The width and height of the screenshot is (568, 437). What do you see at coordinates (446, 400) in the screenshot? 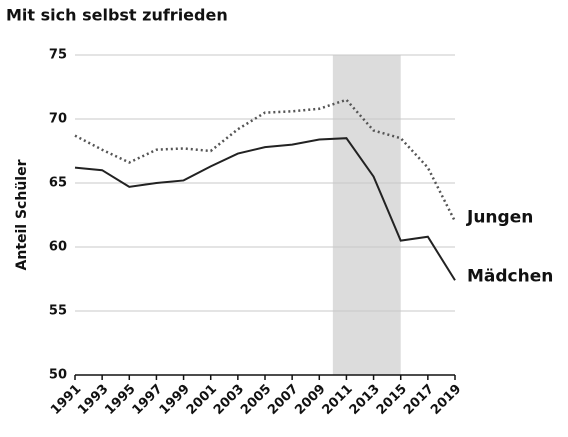
I see `x-tick-label: 2019` at bounding box center [446, 400].